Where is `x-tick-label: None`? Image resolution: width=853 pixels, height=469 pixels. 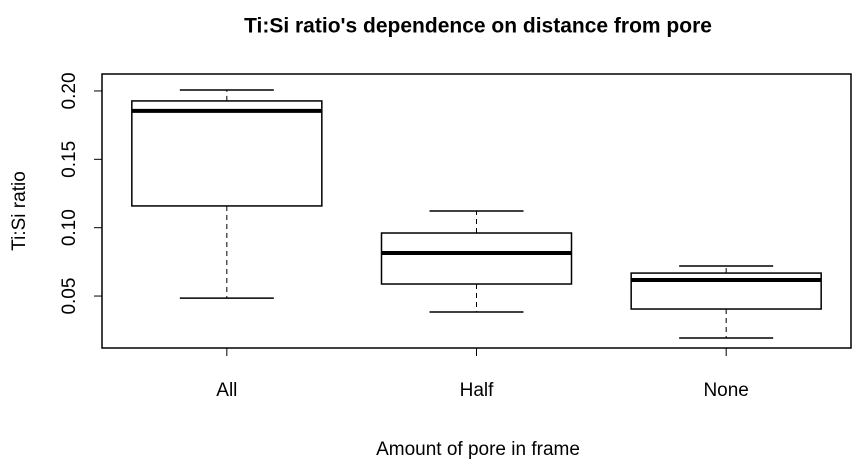 x-tick-label: None is located at coordinates (725, 390).